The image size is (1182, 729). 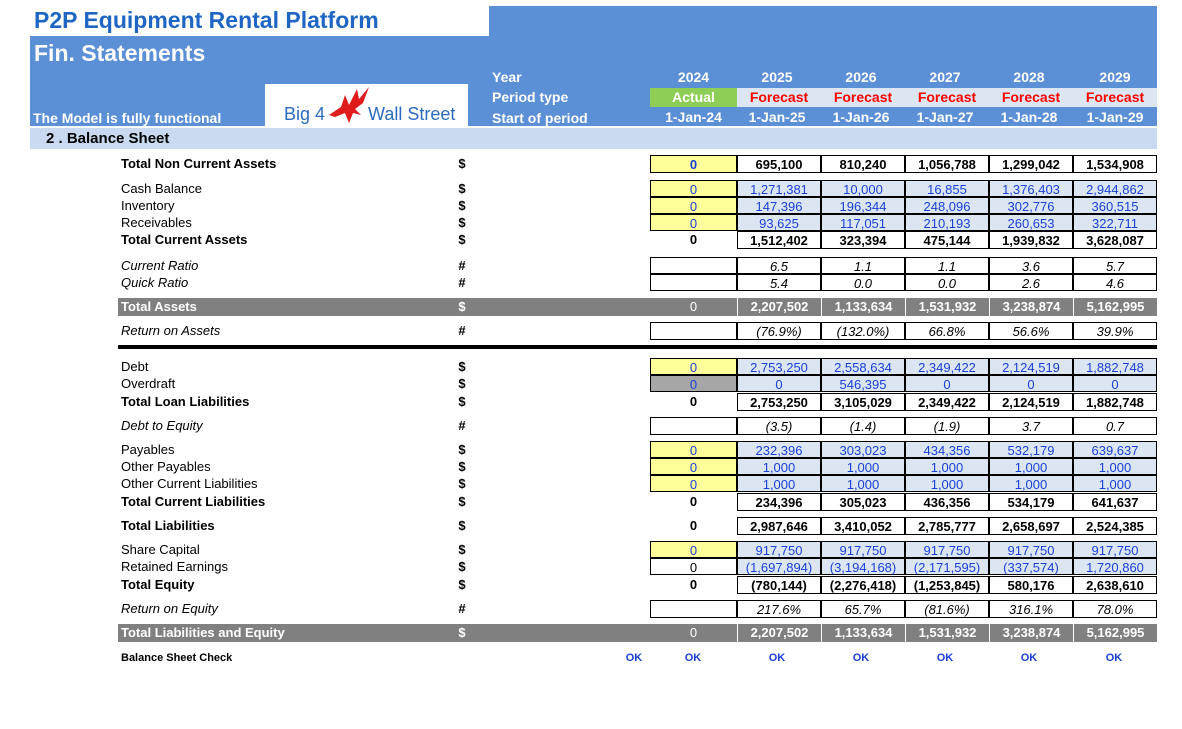 What do you see at coordinates (166, 466) in the screenshot?
I see `row-label: Other Payables` at bounding box center [166, 466].